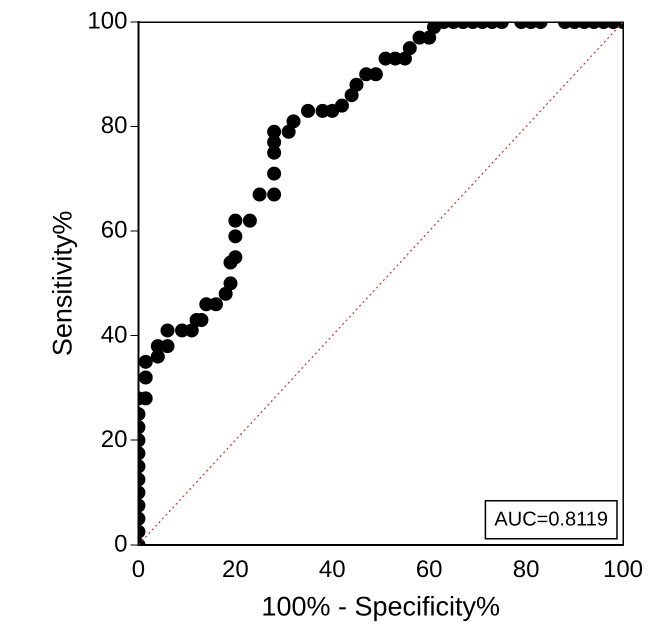  Describe the element at coordinates (114, 439) in the screenshot. I see `y-tick-label: 20` at that location.